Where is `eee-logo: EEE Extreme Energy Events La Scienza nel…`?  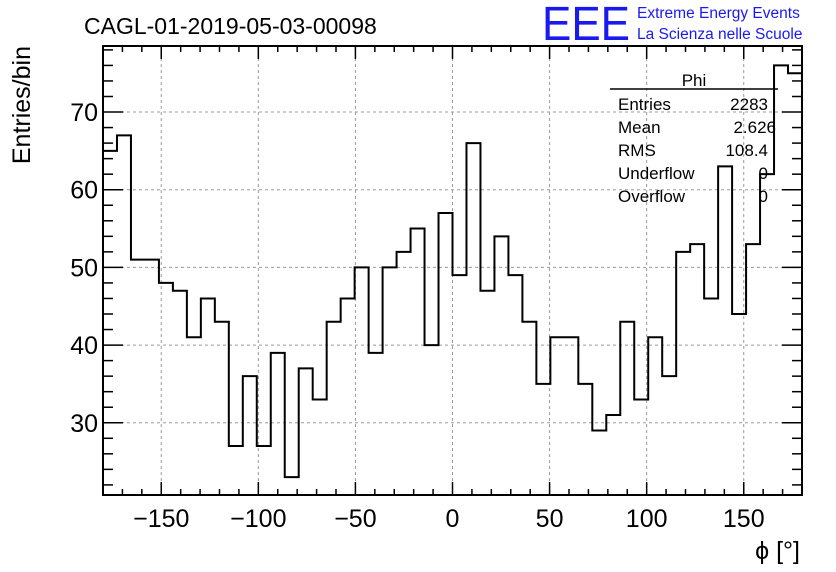
eee-logo: EEE Extreme Energy Events La Scienza nel… is located at coordinates (672, 25).